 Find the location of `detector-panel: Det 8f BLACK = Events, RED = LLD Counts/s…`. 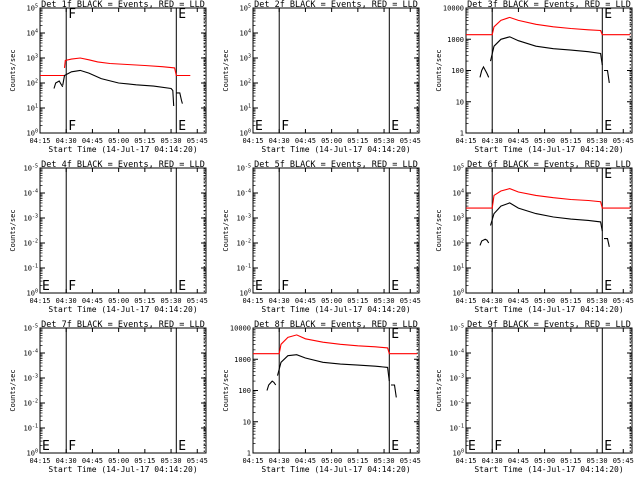

detector-panel: Det 8f BLACK = Events, RED = LLD Counts/s… is located at coordinates (321, 397).